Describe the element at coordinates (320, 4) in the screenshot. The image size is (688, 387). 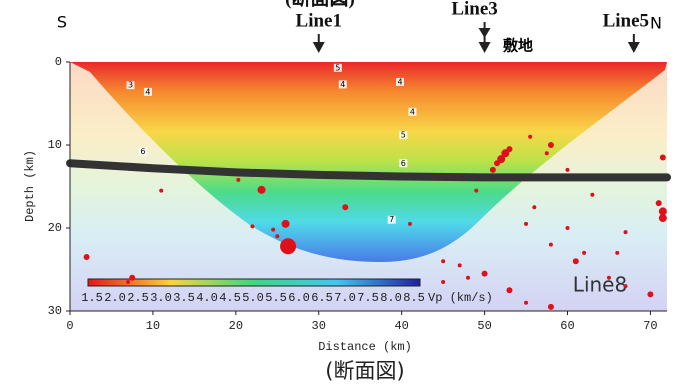
I see `top-label: (断面図)` at that location.